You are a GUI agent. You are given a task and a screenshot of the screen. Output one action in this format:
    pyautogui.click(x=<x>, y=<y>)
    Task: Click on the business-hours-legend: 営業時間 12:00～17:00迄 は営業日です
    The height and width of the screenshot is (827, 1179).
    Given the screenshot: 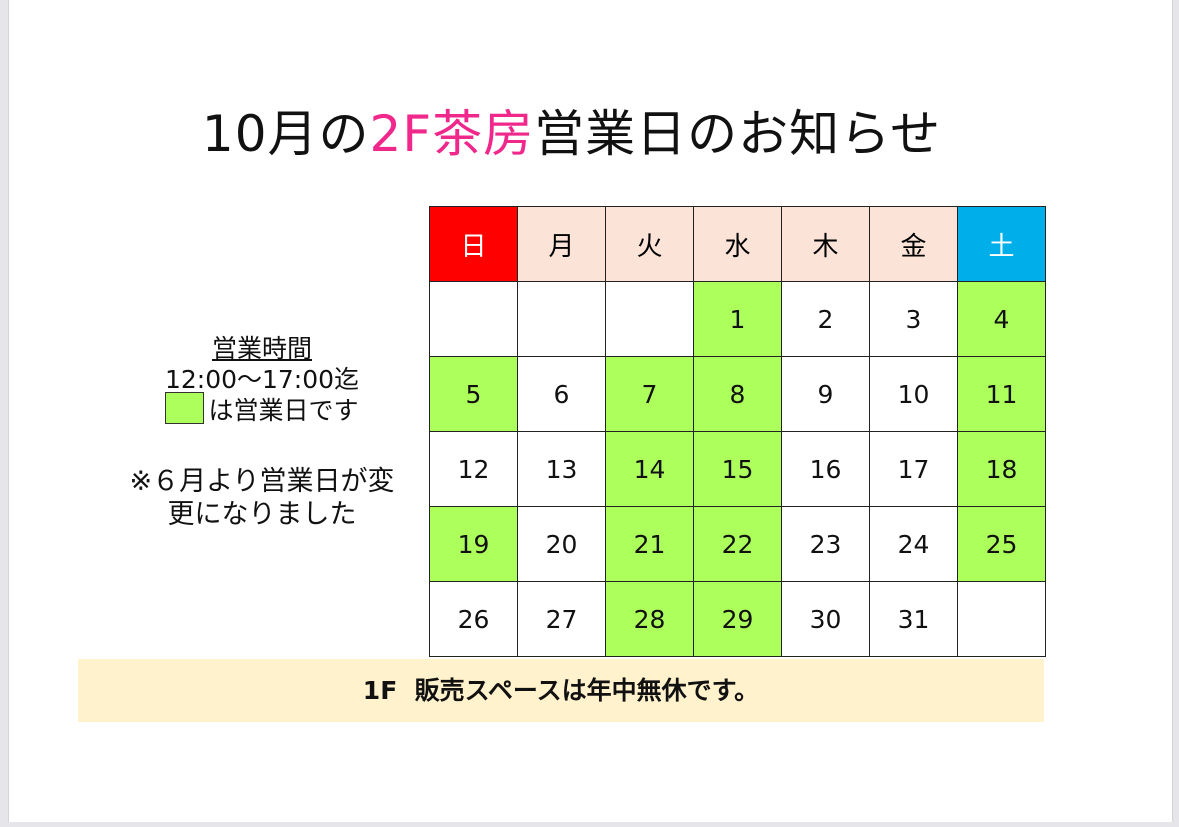 What is the action you would take?
    pyautogui.click(x=262, y=380)
    